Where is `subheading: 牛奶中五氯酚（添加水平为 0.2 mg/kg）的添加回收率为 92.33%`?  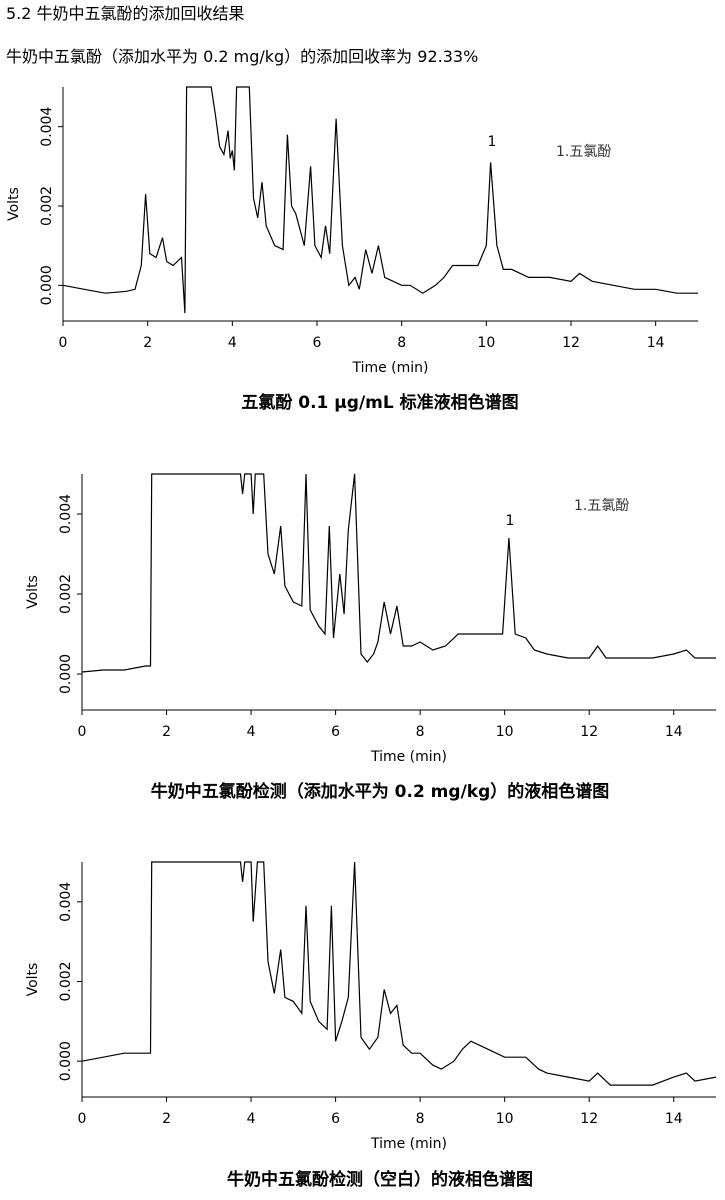 subheading: 牛奶中五氯酚（添加水平为 0.2 mg/kg）的添加回收率为 92.33% is located at coordinates (242, 56).